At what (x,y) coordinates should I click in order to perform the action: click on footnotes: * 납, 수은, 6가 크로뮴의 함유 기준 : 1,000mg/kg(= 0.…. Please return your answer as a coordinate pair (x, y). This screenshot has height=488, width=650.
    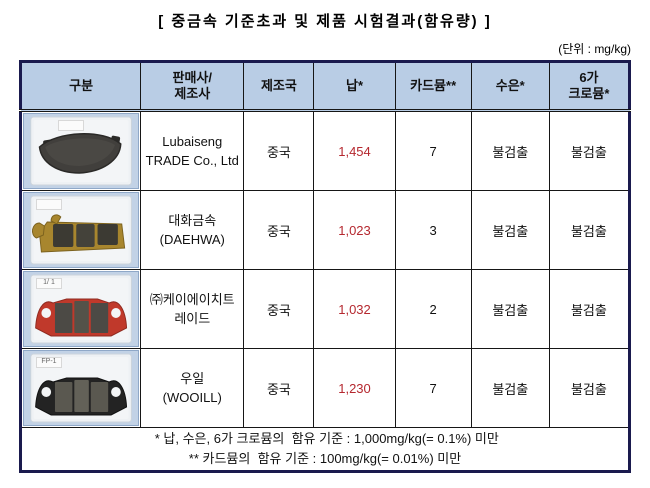
    Looking at the image, I should click on (325, 449).